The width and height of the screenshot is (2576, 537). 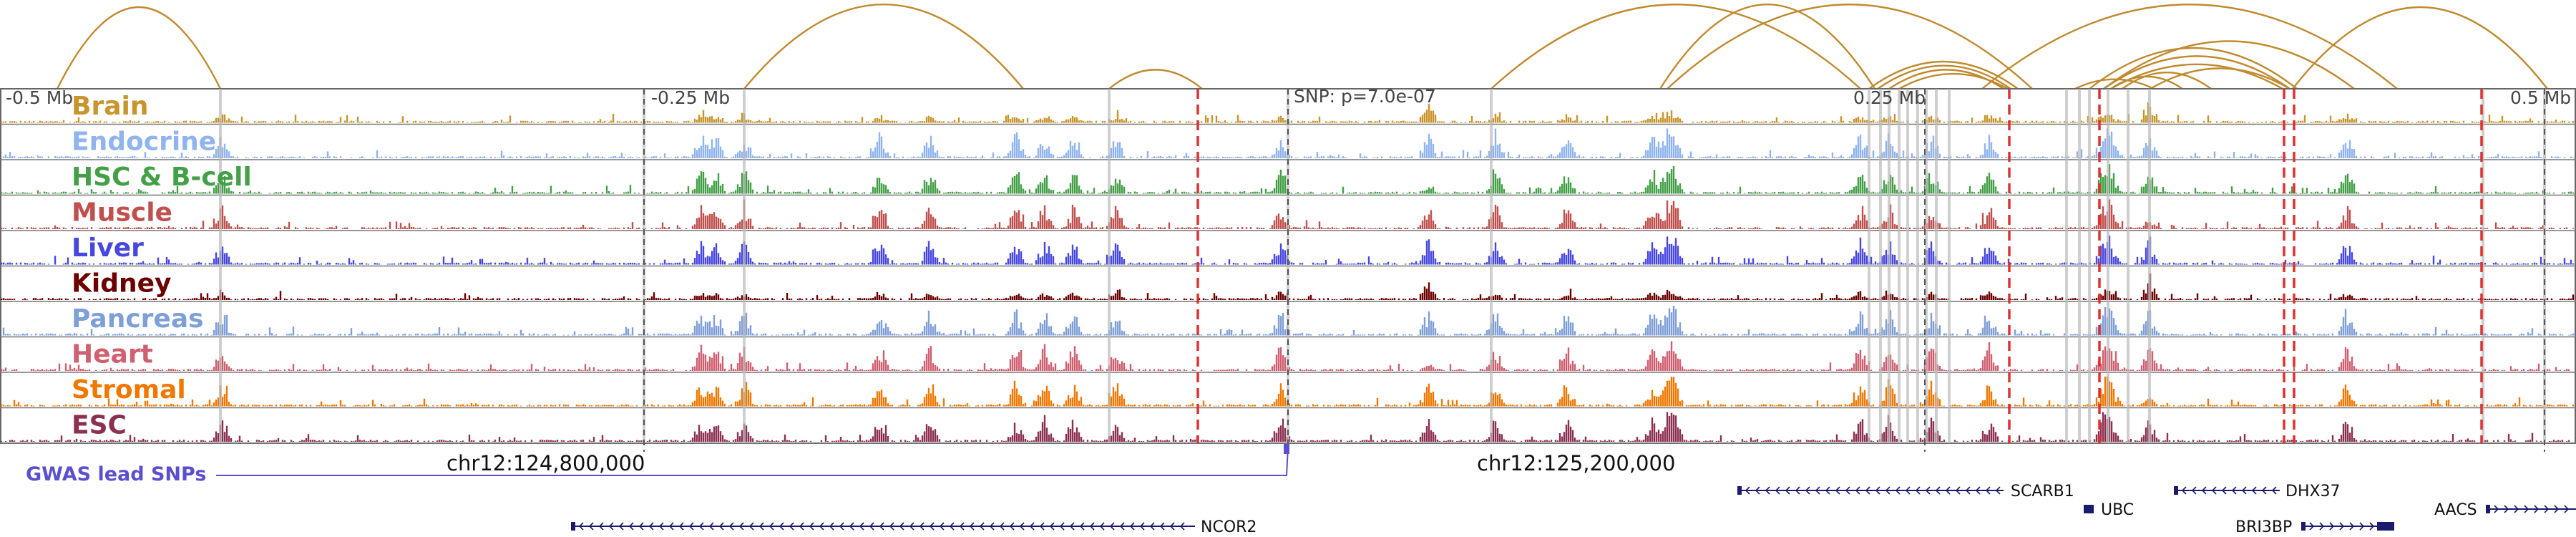 I want to click on coord-label-1: chr12:124,800,000, so click(x=546, y=463).